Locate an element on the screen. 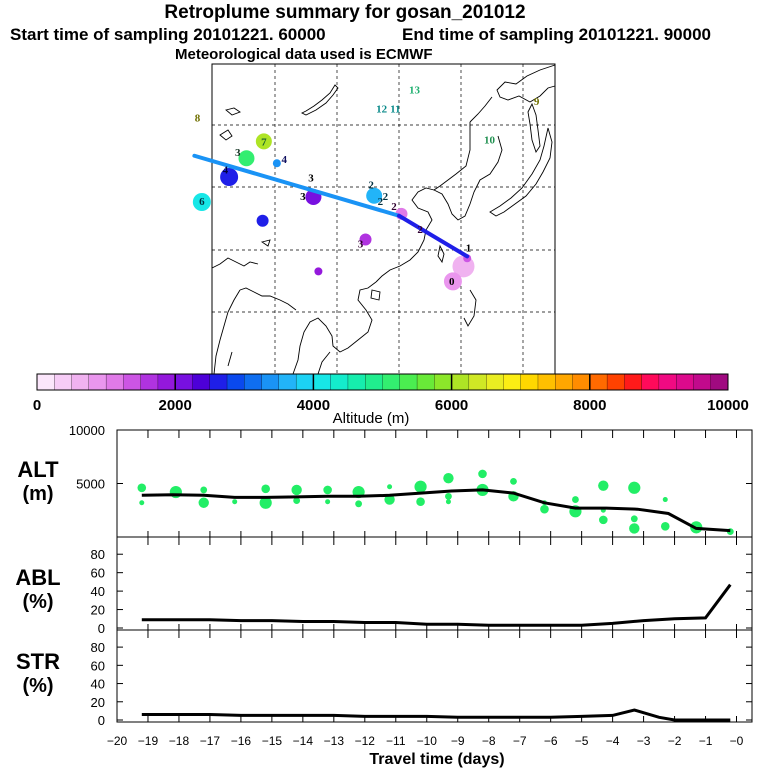  map-day-label-14: 2 is located at coordinates (381, 202).